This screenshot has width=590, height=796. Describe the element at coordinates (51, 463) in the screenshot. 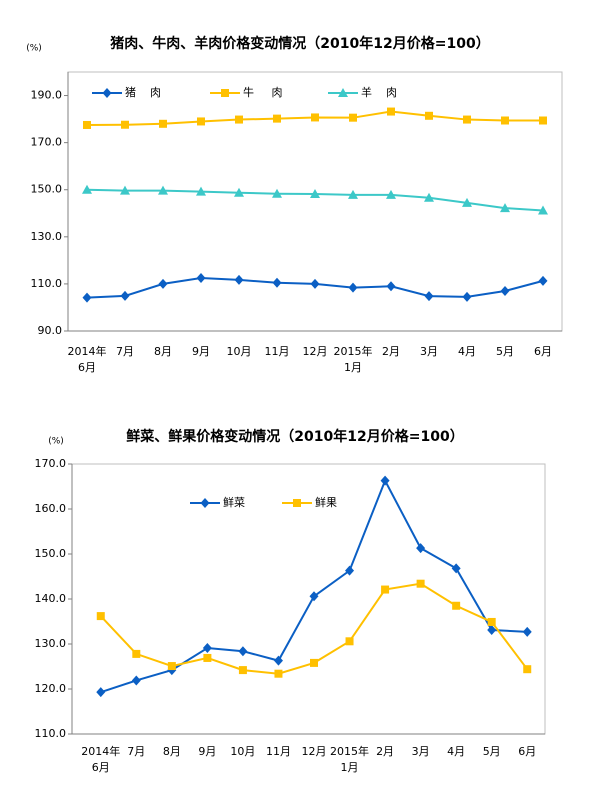

I see `y-tick-label: 170.0` at that location.